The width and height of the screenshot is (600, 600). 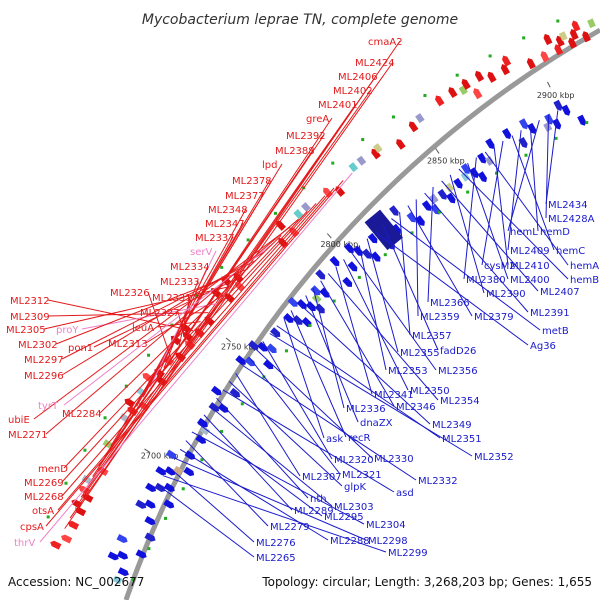 I want to click on reverse-gene-label: ML2407, so click(x=560, y=292).